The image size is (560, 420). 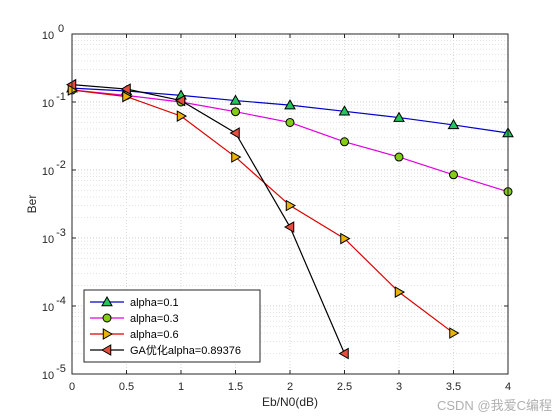 What do you see at coordinates (453, 387) in the screenshot?
I see `x-tick-label: 3.5` at bounding box center [453, 387].